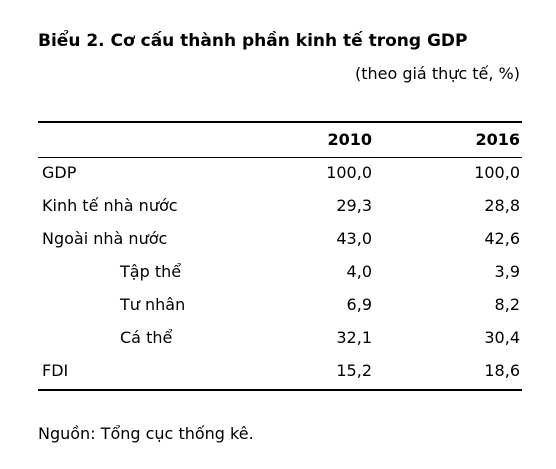  What do you see at coordinates (105, 238) in the screenshot?
I see `row-label: Ngoài nhà nước` at bounding box center [105, 238].